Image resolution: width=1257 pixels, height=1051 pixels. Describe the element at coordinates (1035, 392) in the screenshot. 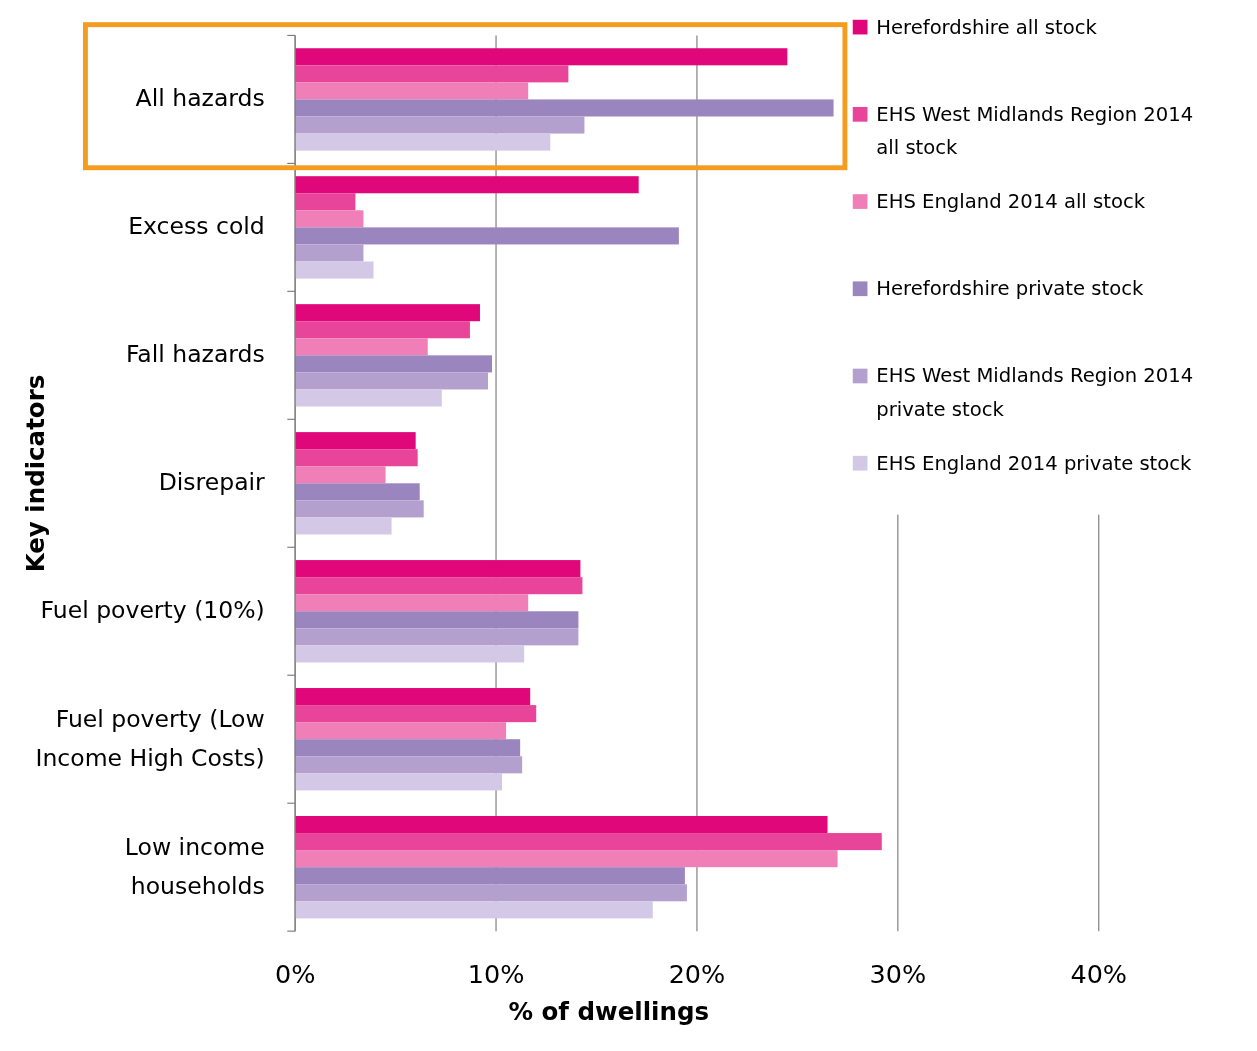

I see `legend-label: EHS West Midlands Region 2014 private stock` at that location.